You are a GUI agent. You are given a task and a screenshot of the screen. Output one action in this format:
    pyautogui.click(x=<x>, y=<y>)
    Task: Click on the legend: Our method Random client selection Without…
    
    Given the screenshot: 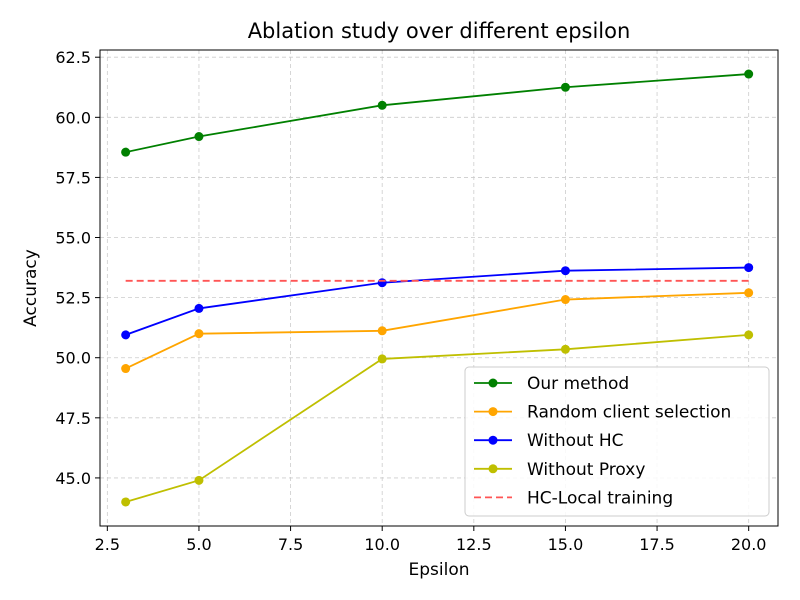 What is the action you would take?
    pyautogui.click(x=617, y=441)
    